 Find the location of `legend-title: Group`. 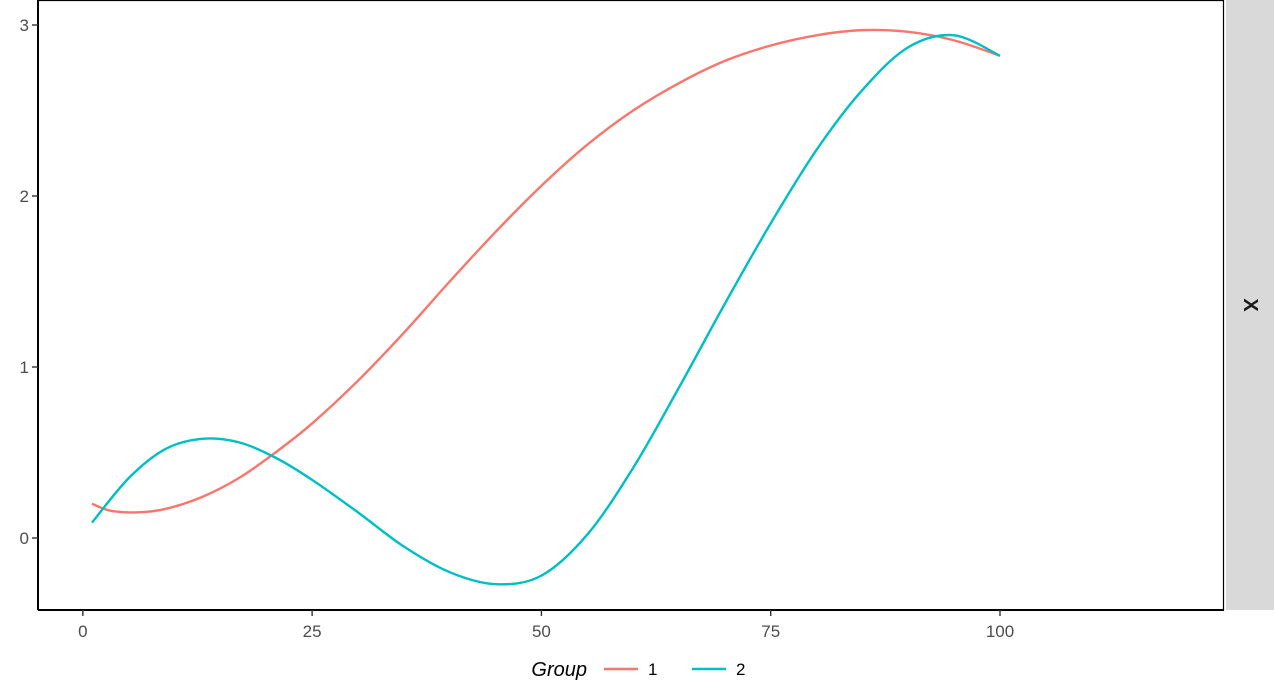

legend-title: Group is located at coordinates (559, 670).